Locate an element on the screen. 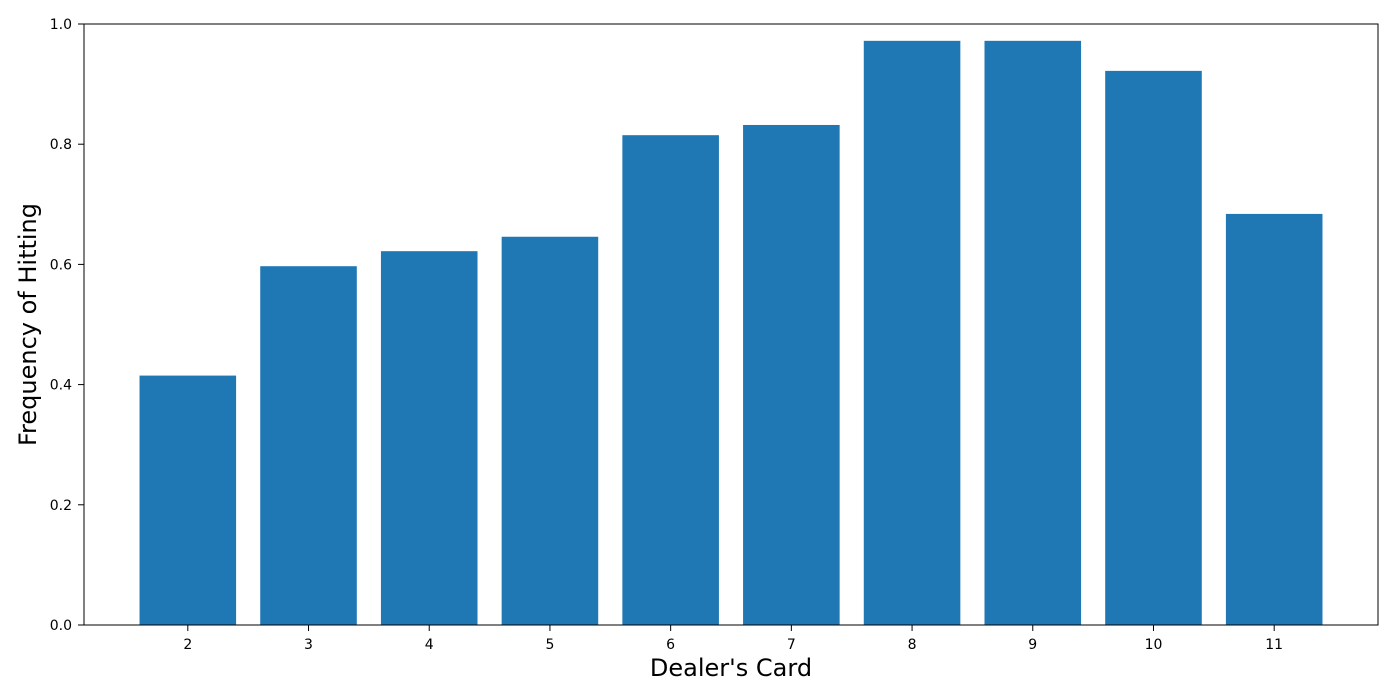 The width and height of the screenshot is (1400, 700). y-axis-ticks: 0.0 0.2 0.4 0.6 0.8 1.0 is located at coordinates (67, 325).